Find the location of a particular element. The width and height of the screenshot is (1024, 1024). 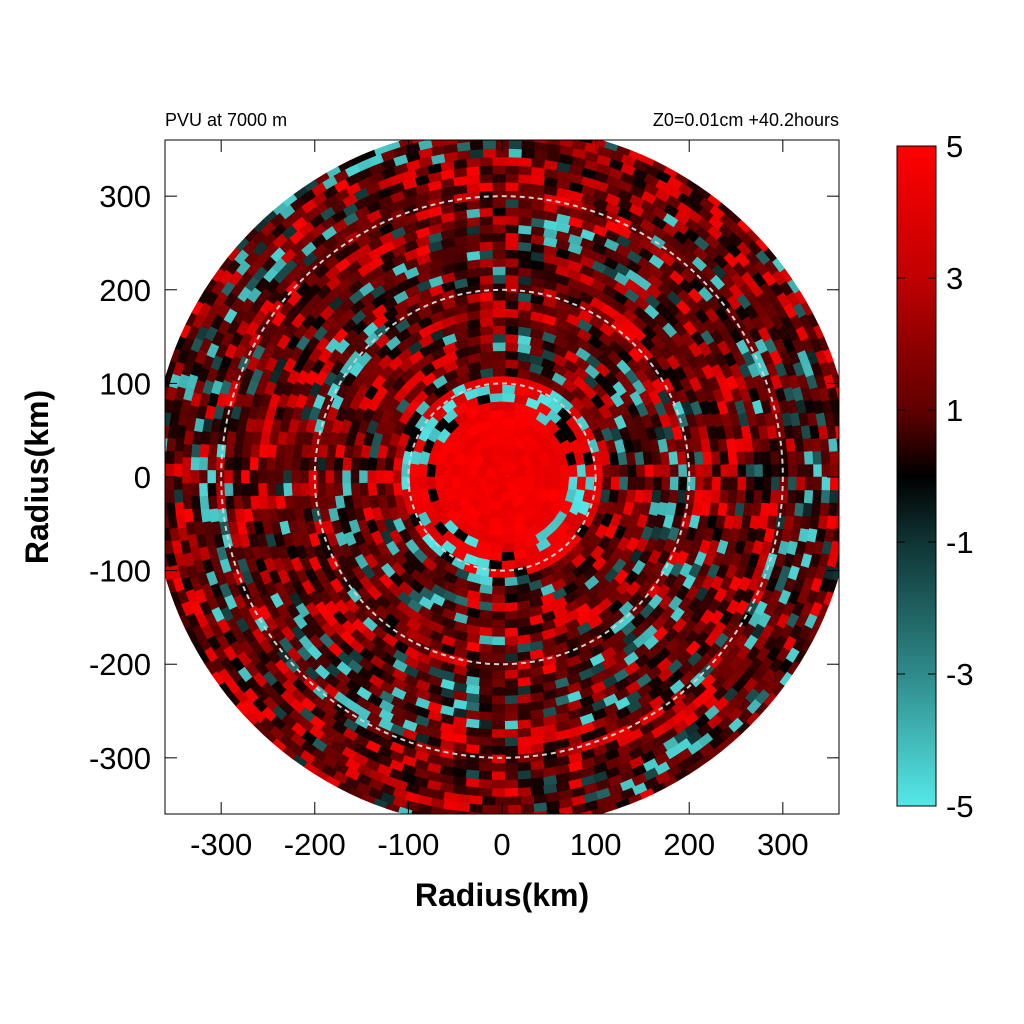

y-tick-label: -100 is located at coordinates (120, 571).